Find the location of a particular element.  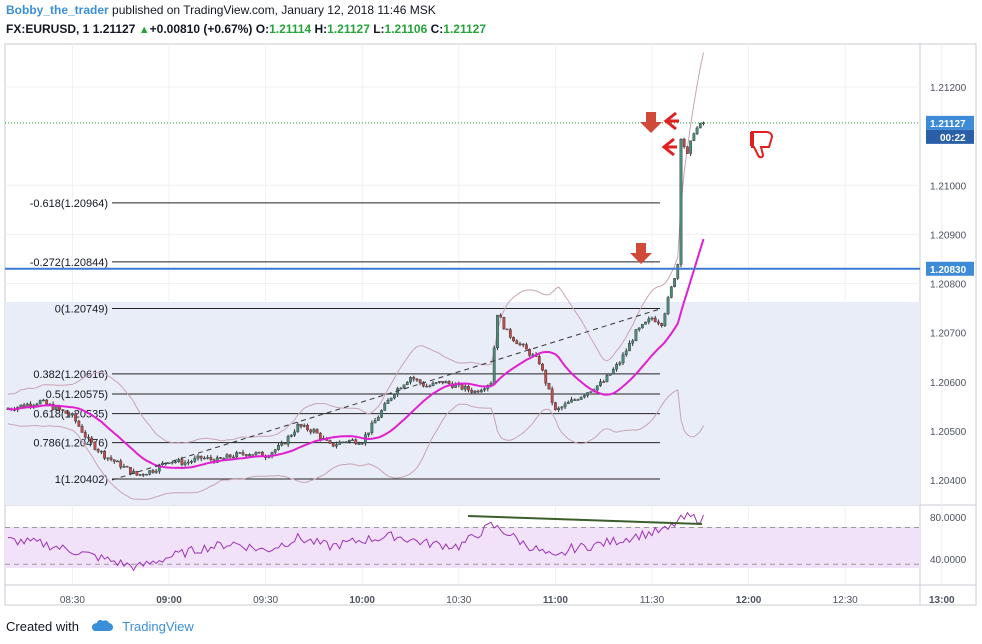

last-price-tag is located at coordinates (950, 122).